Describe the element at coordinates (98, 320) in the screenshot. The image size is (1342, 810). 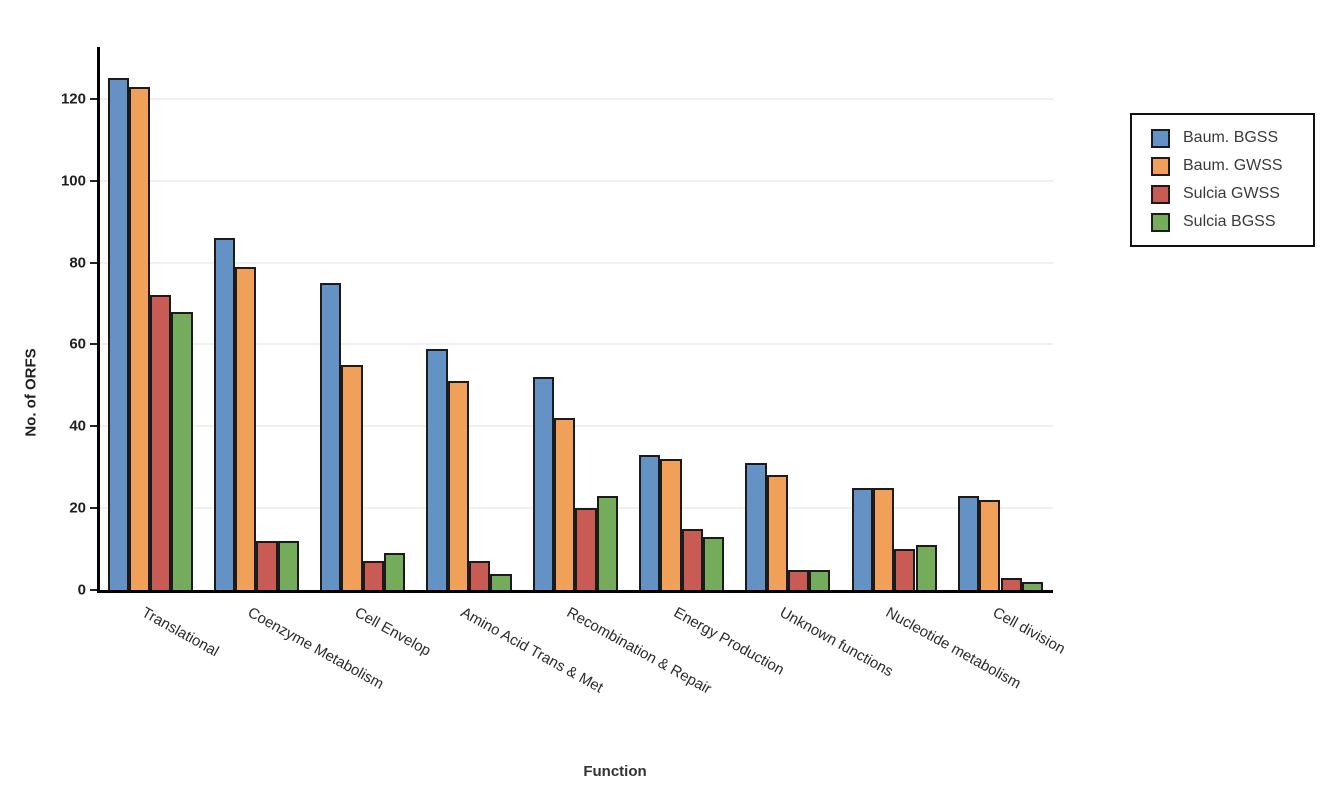
I see `y-axis-line` at that location.